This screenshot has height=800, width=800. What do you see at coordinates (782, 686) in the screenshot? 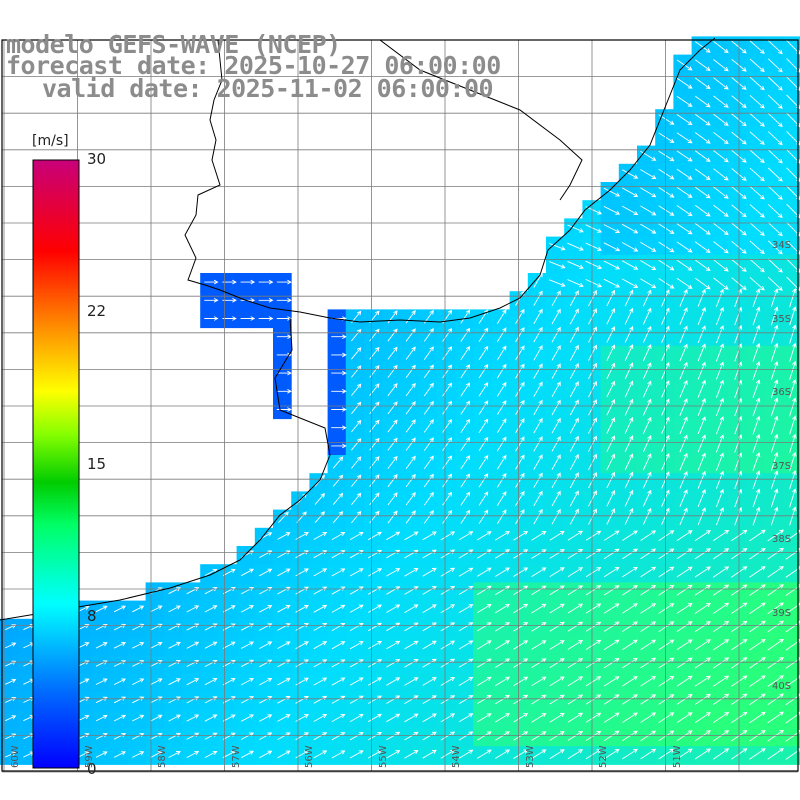
I see `latitude-label: 40S` at bounding box center [782, 686].